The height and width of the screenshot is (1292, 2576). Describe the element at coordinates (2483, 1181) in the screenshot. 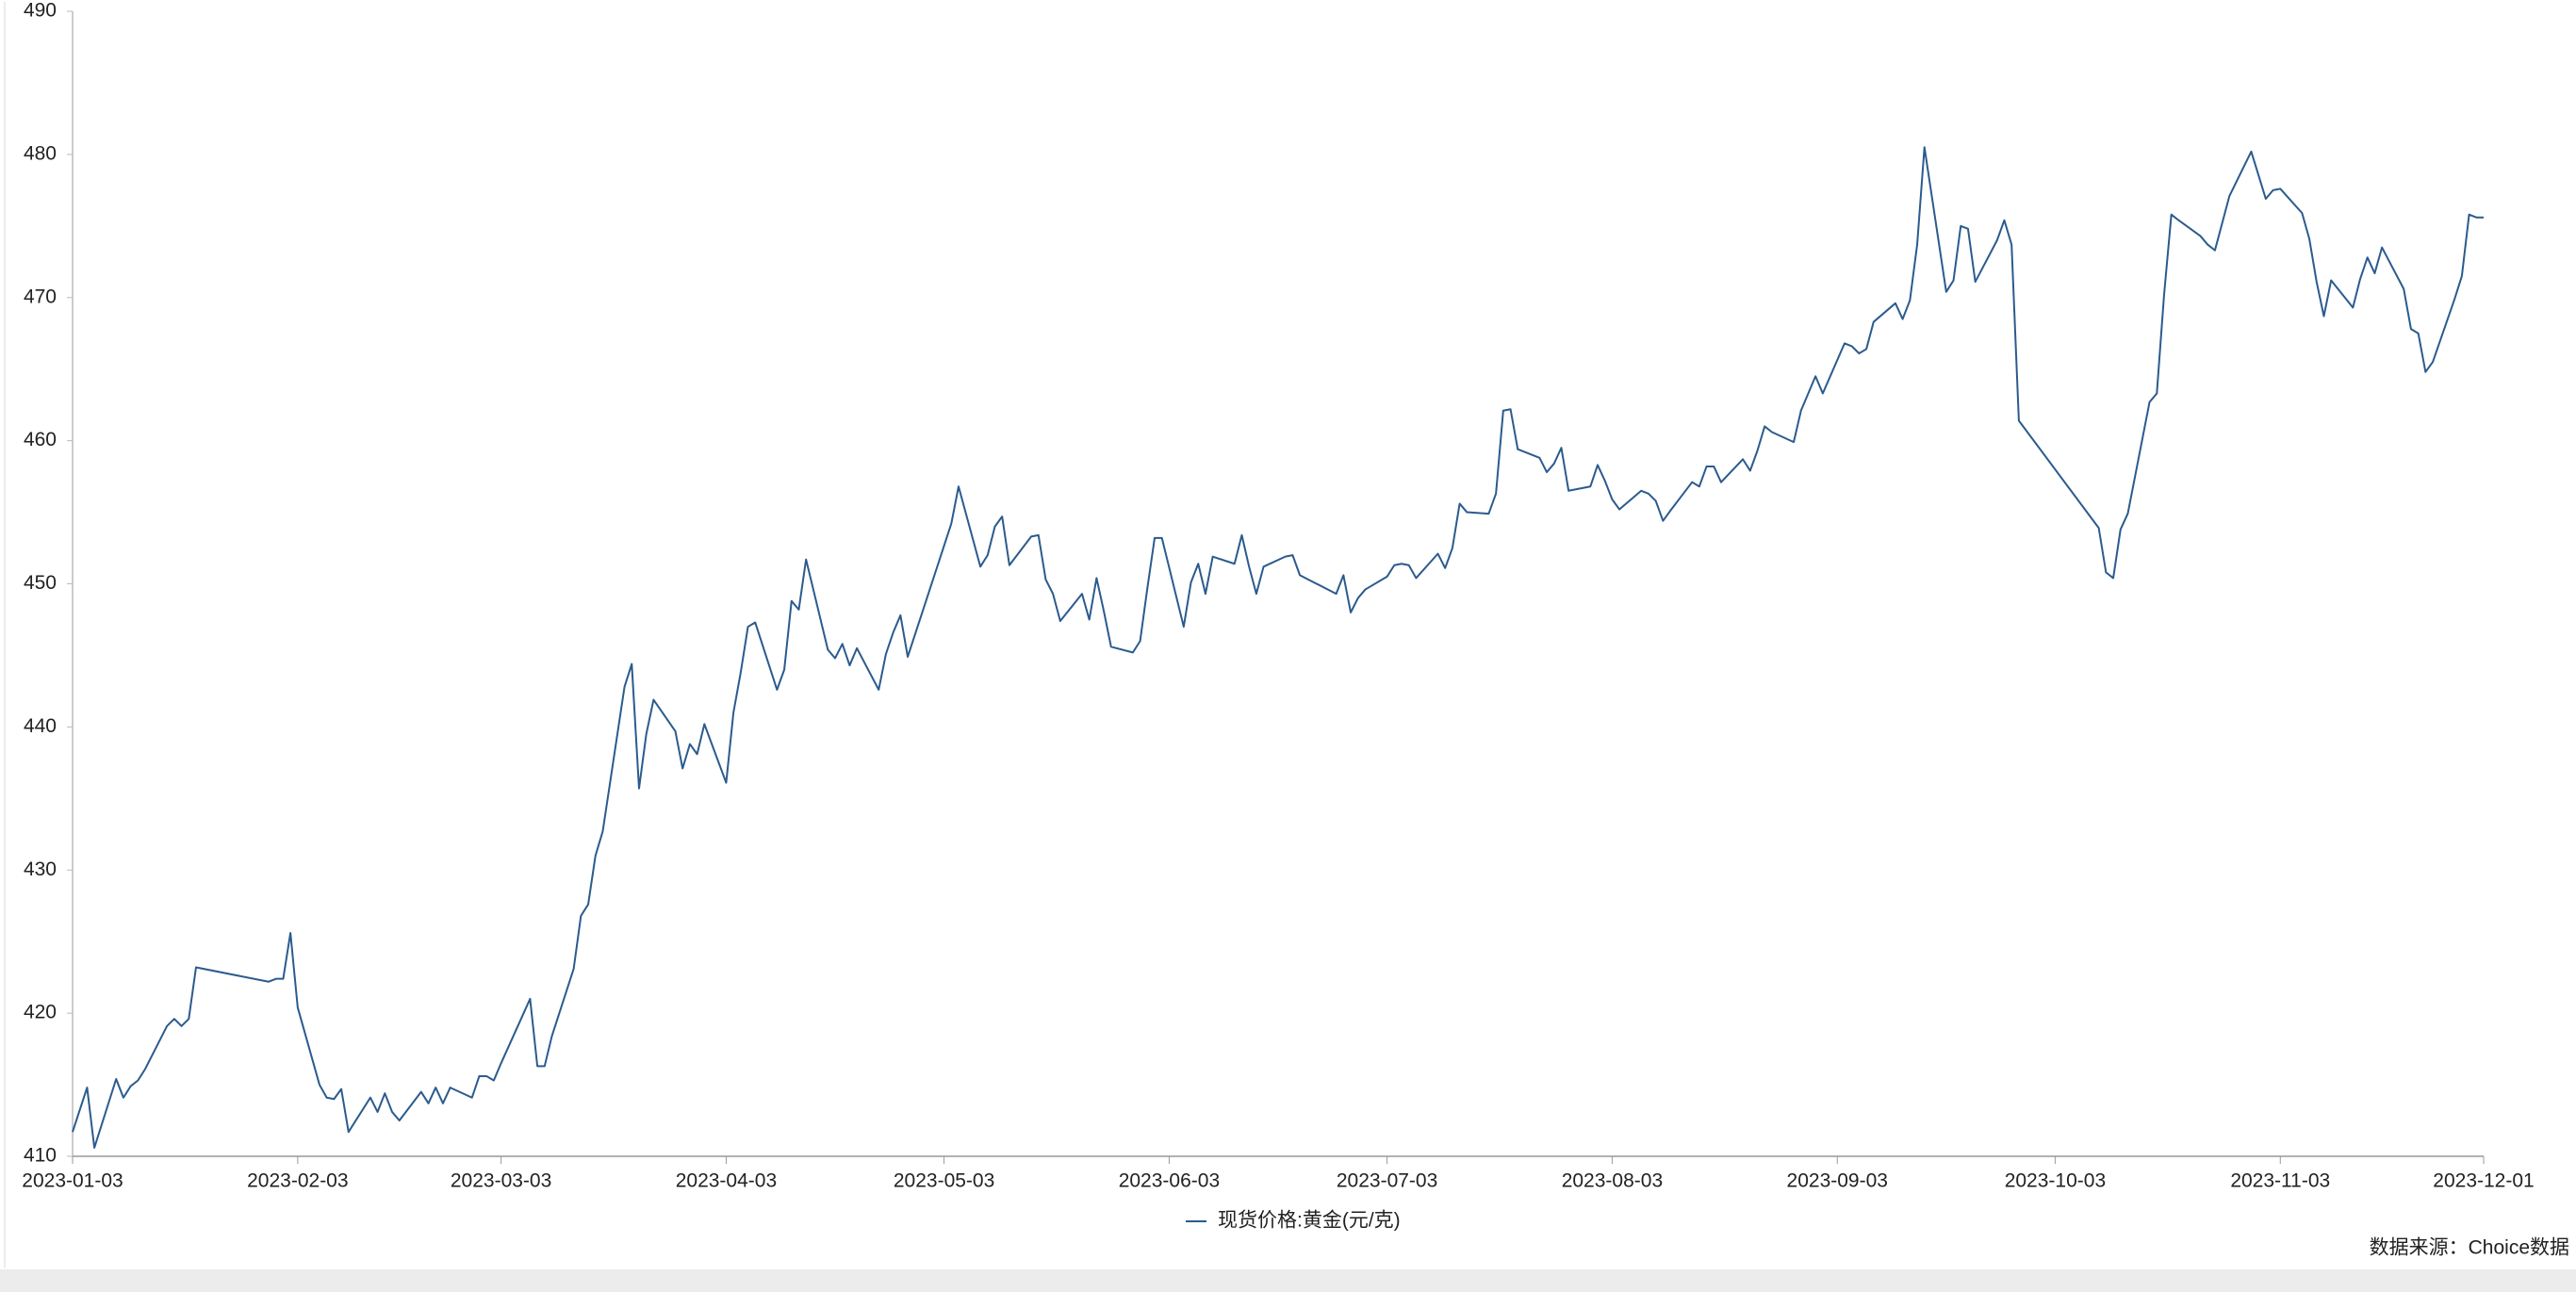

I see `x-tick-label: 2023-12-01` at that location.